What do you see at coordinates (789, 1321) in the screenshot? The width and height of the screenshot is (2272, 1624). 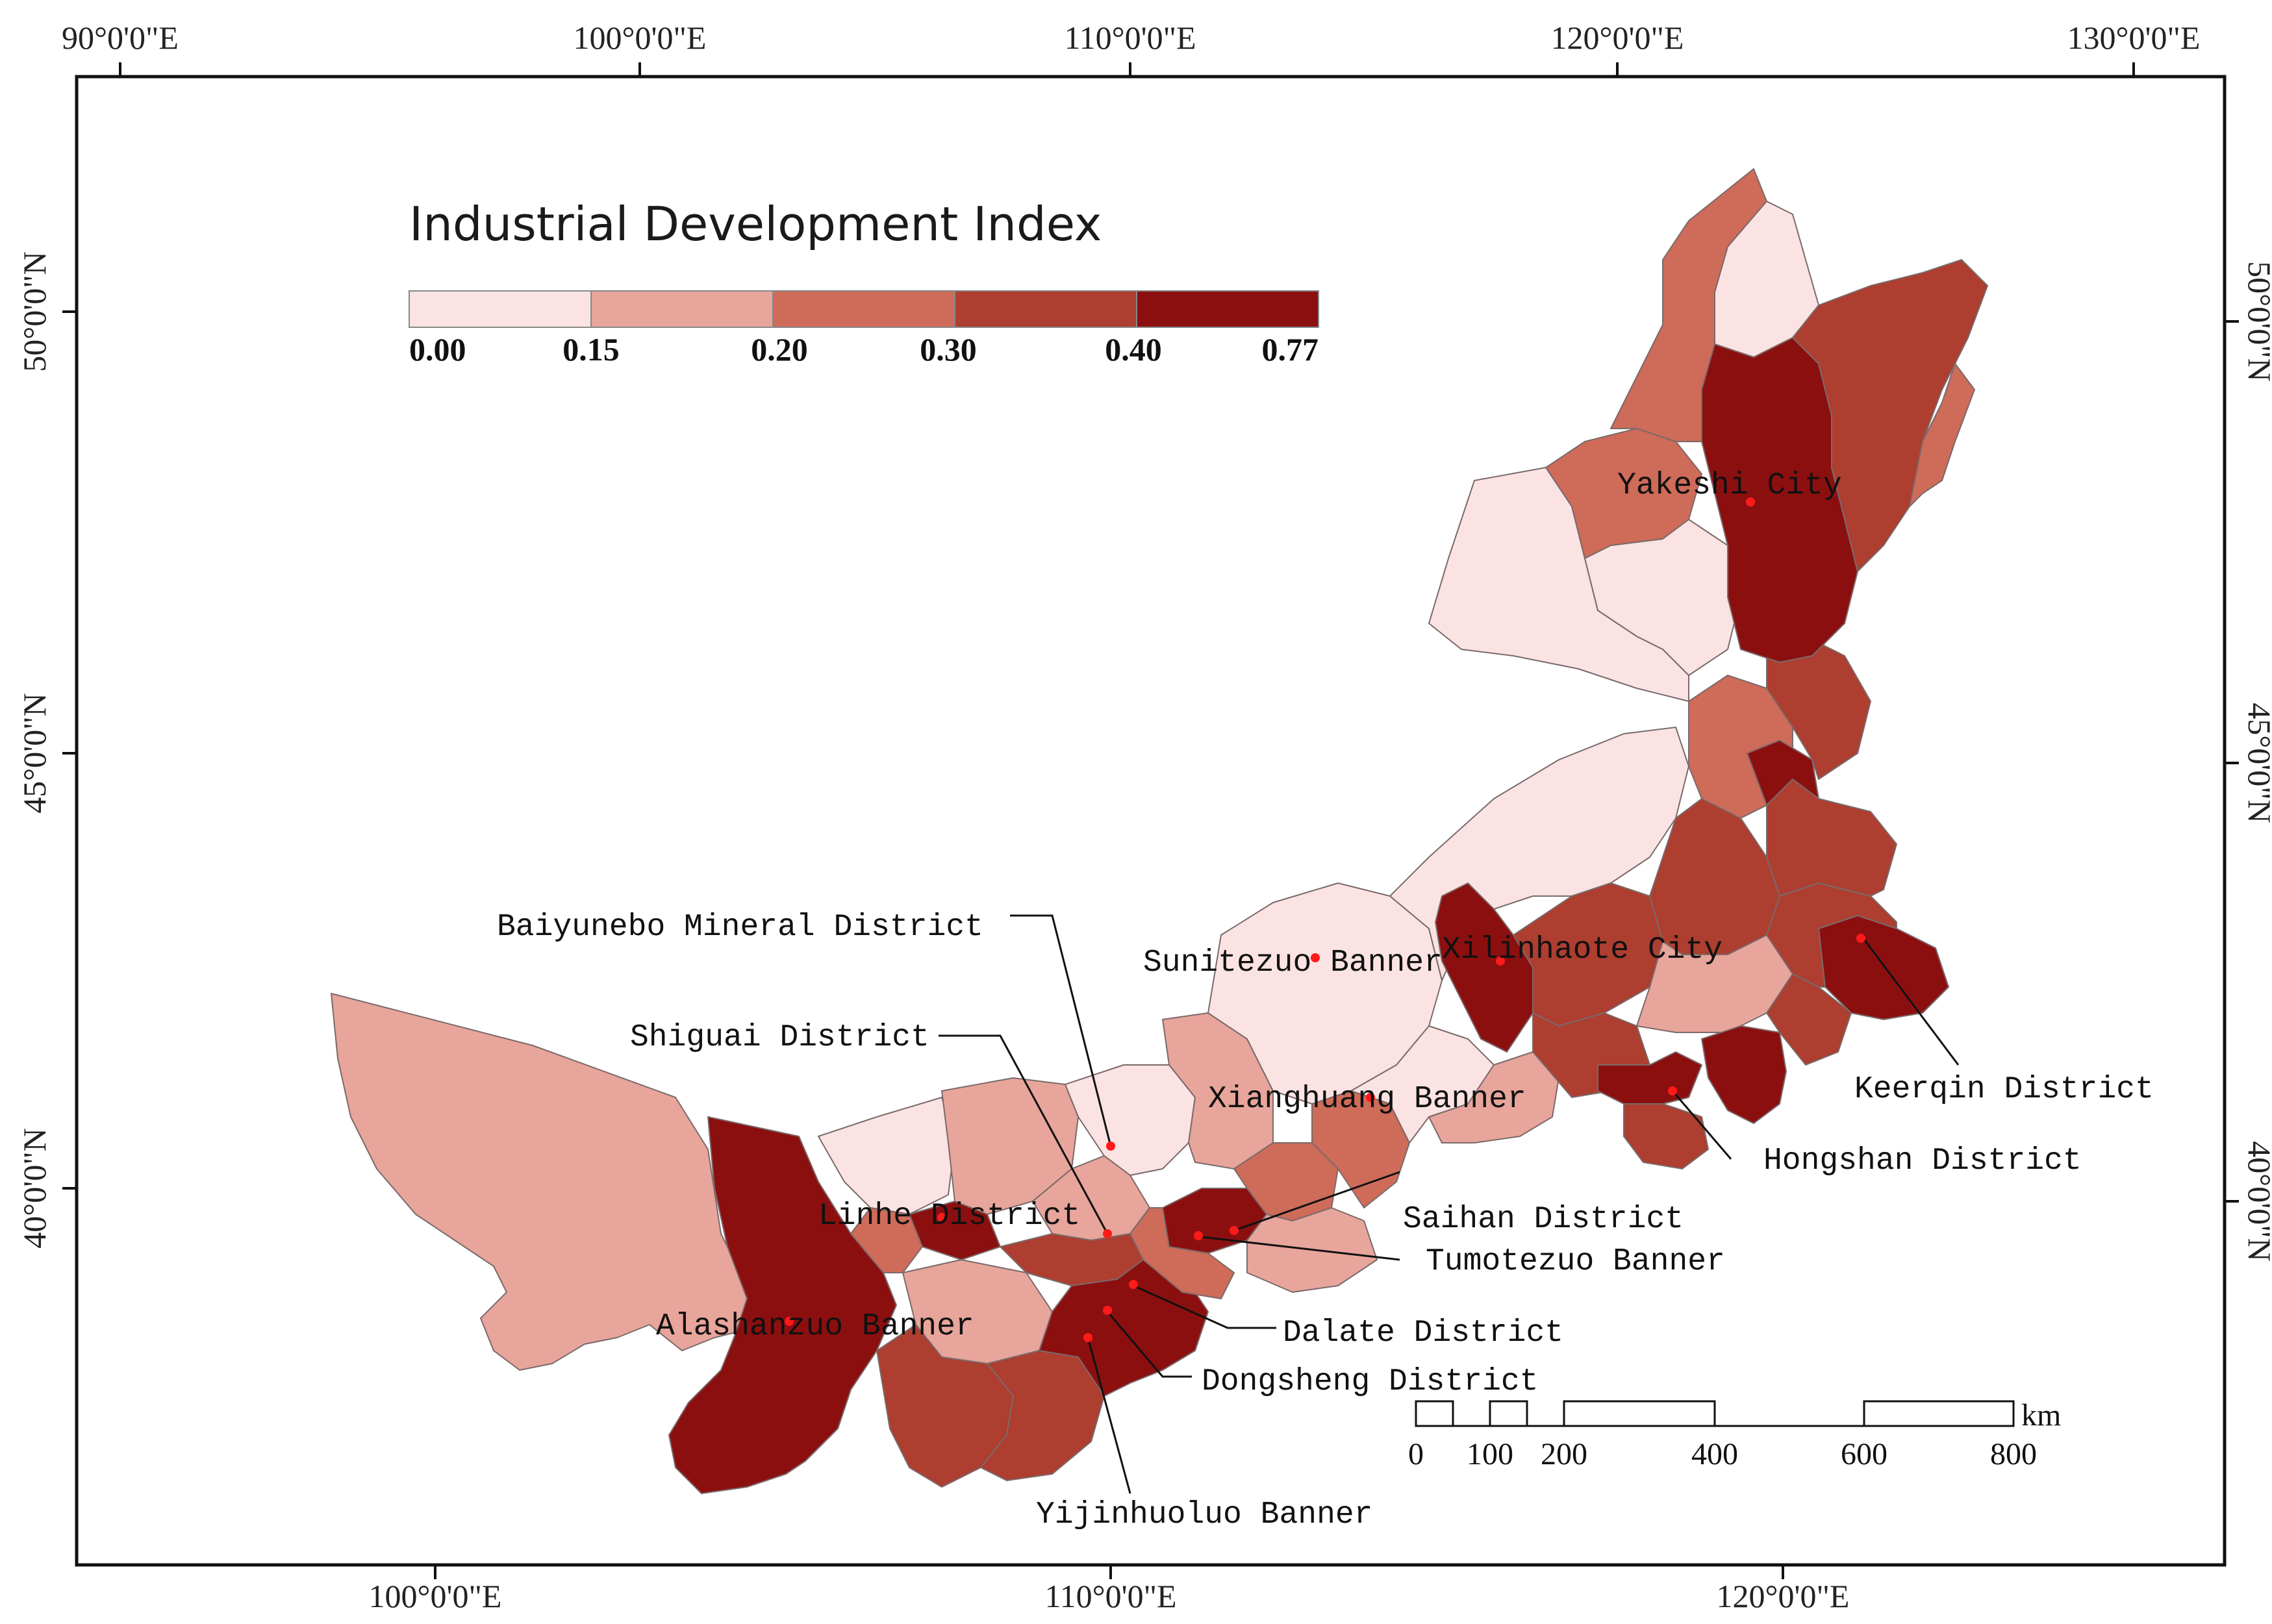 I see `place-dot-alashanzuo` at bounding box center [789, 1321].